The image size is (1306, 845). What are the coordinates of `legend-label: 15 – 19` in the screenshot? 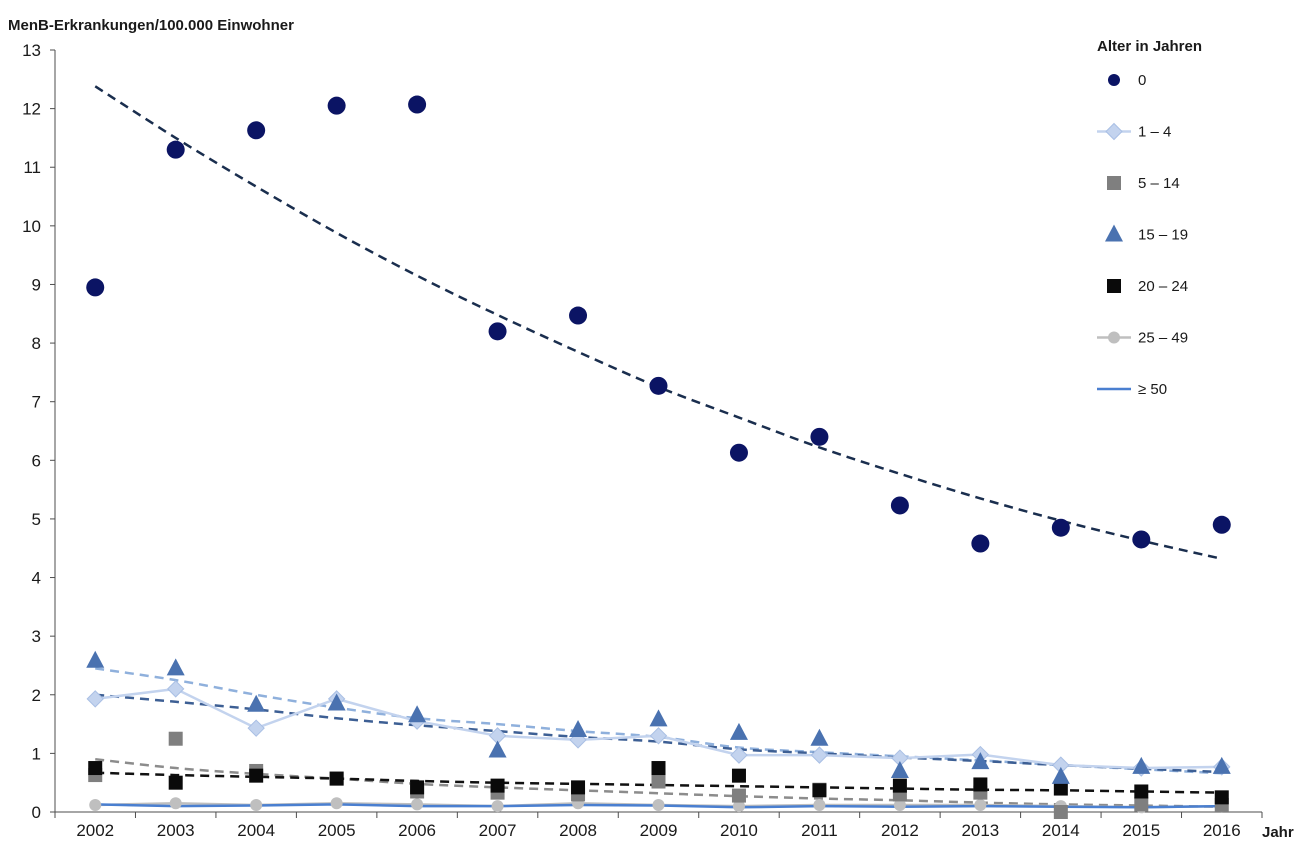 It's located at (1163, 235).